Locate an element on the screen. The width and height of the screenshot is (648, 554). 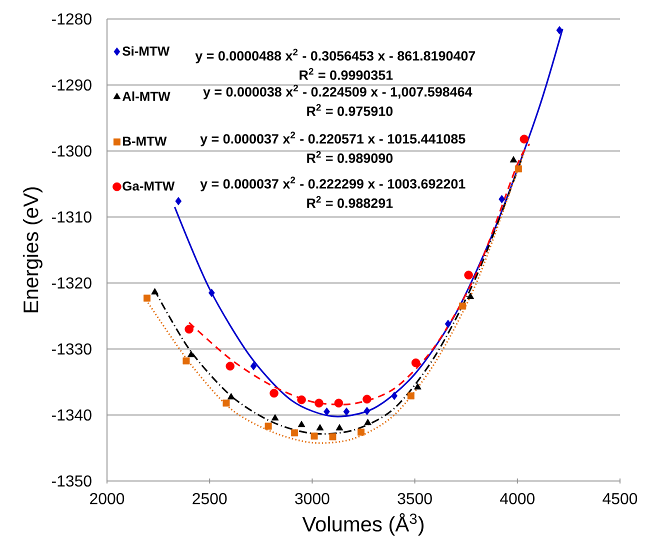
legend-label: Ga-MTW is located at coordinates (148, 186).